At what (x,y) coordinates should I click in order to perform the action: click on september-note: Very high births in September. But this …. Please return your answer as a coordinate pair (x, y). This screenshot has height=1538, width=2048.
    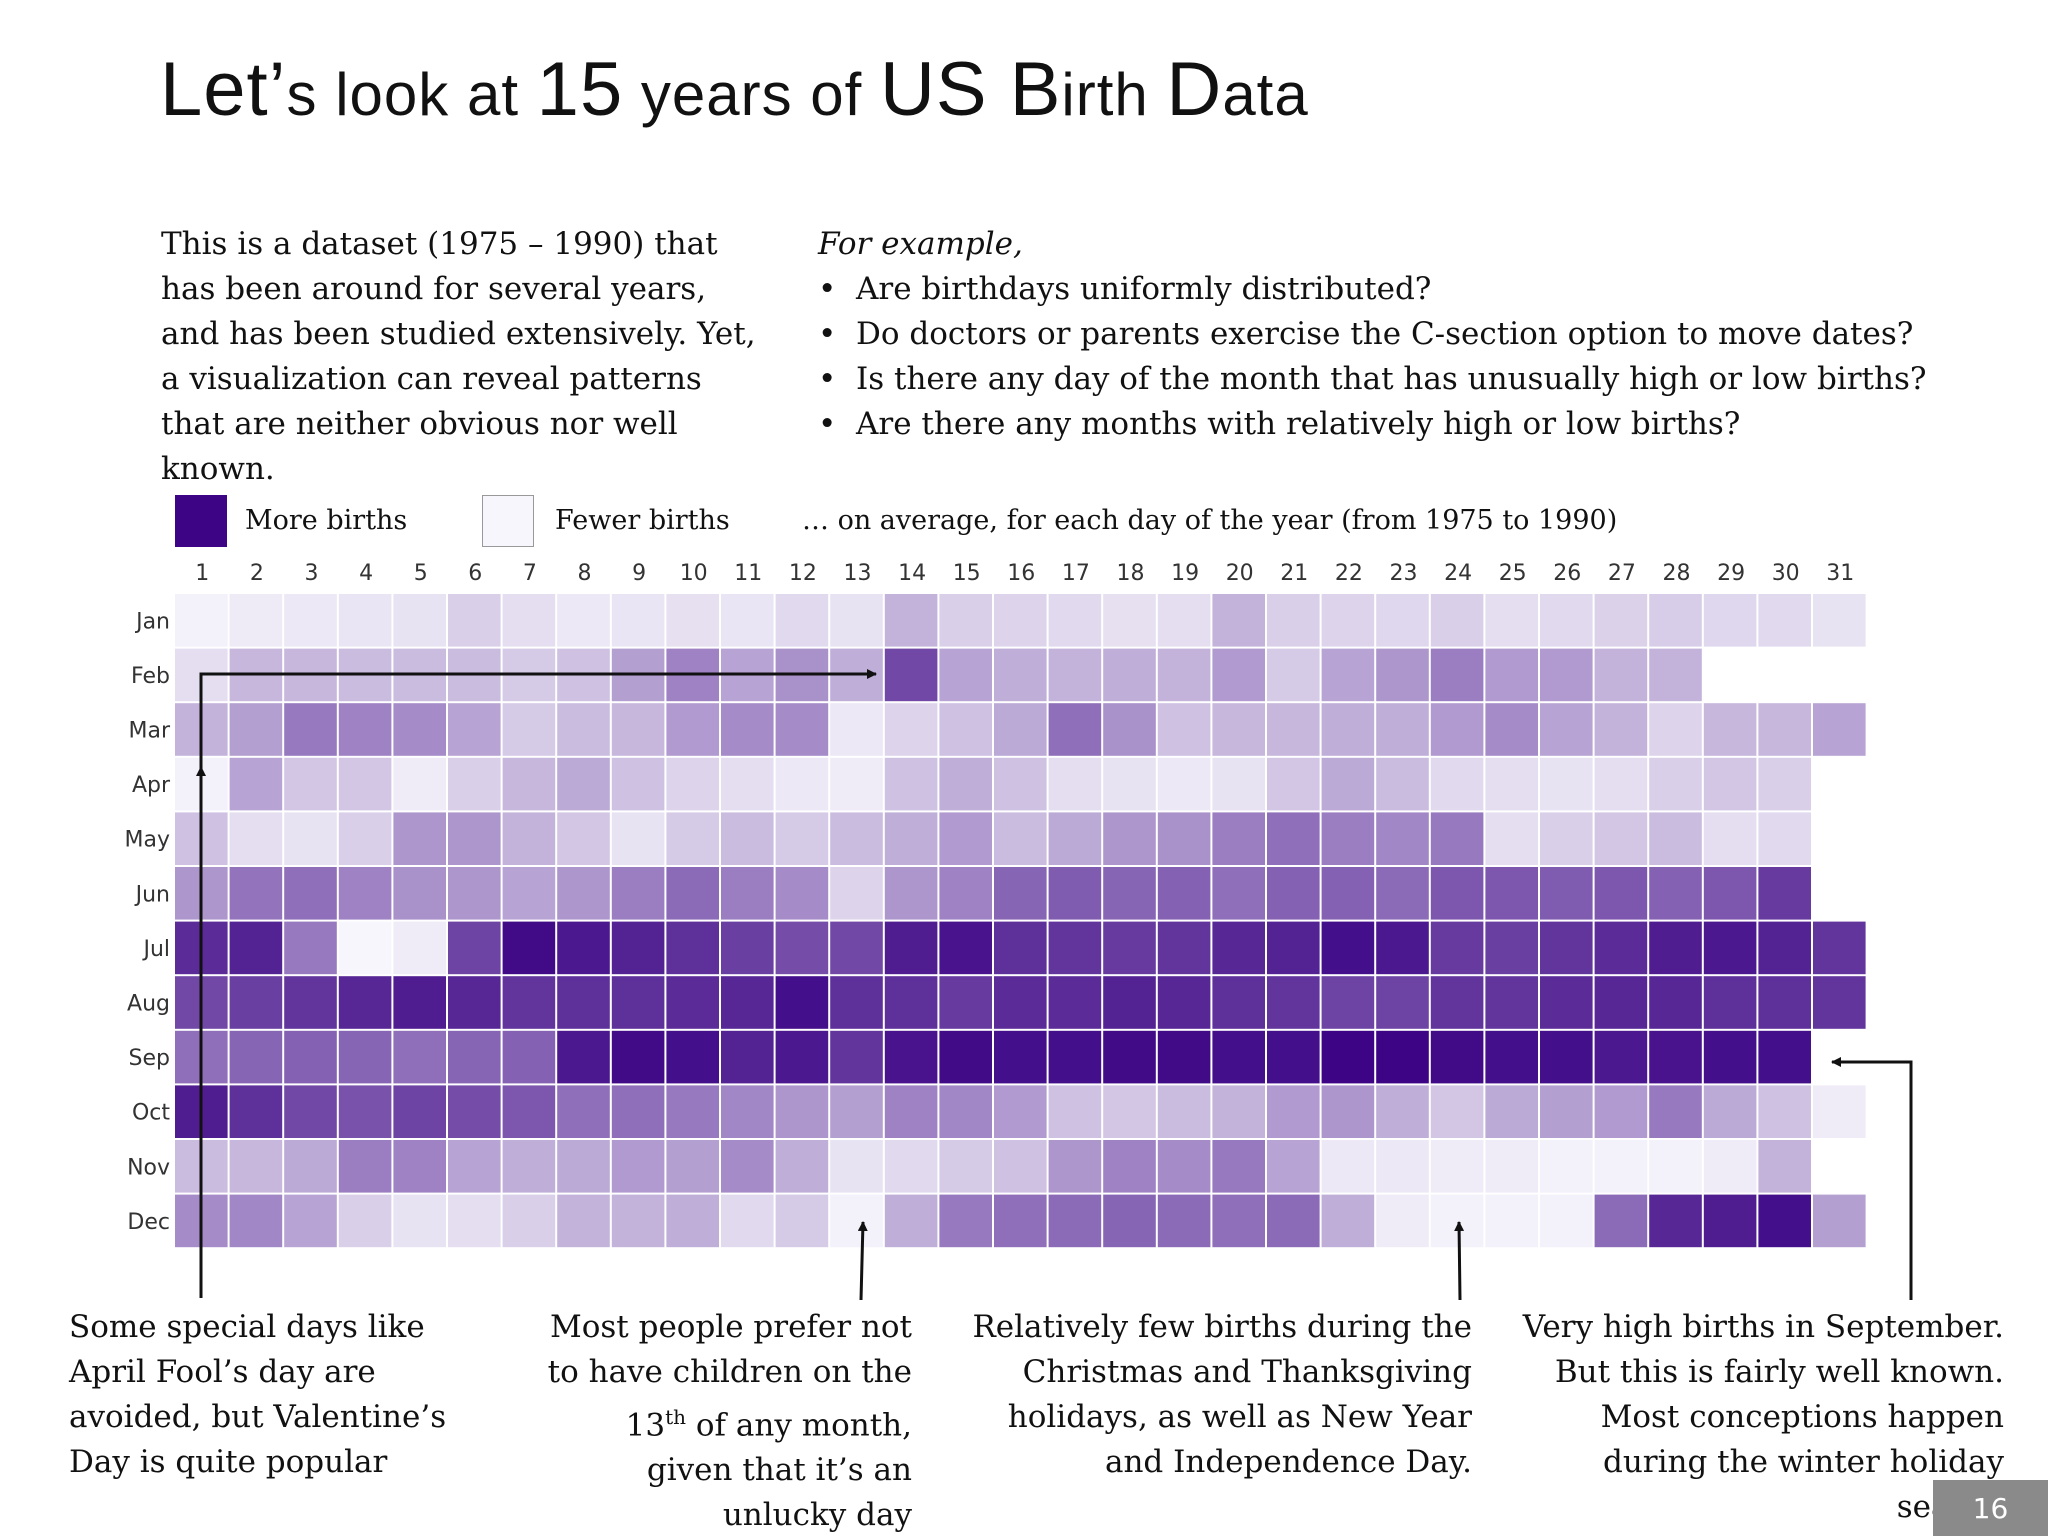
    Looking at the image, I should click on (1763, 1417).